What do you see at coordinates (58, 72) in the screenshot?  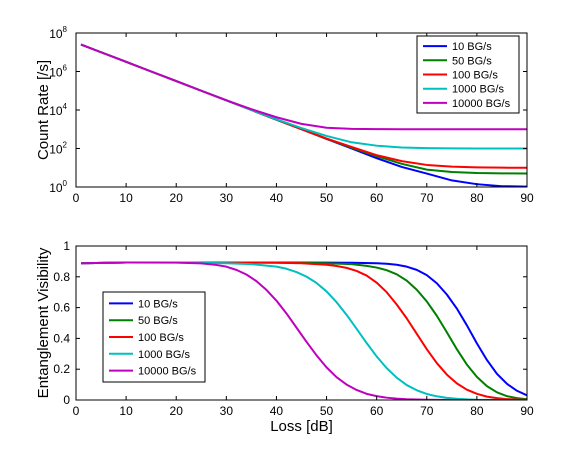 I see `y-tick-label: 10⁶` at bounding box center [58, 72].